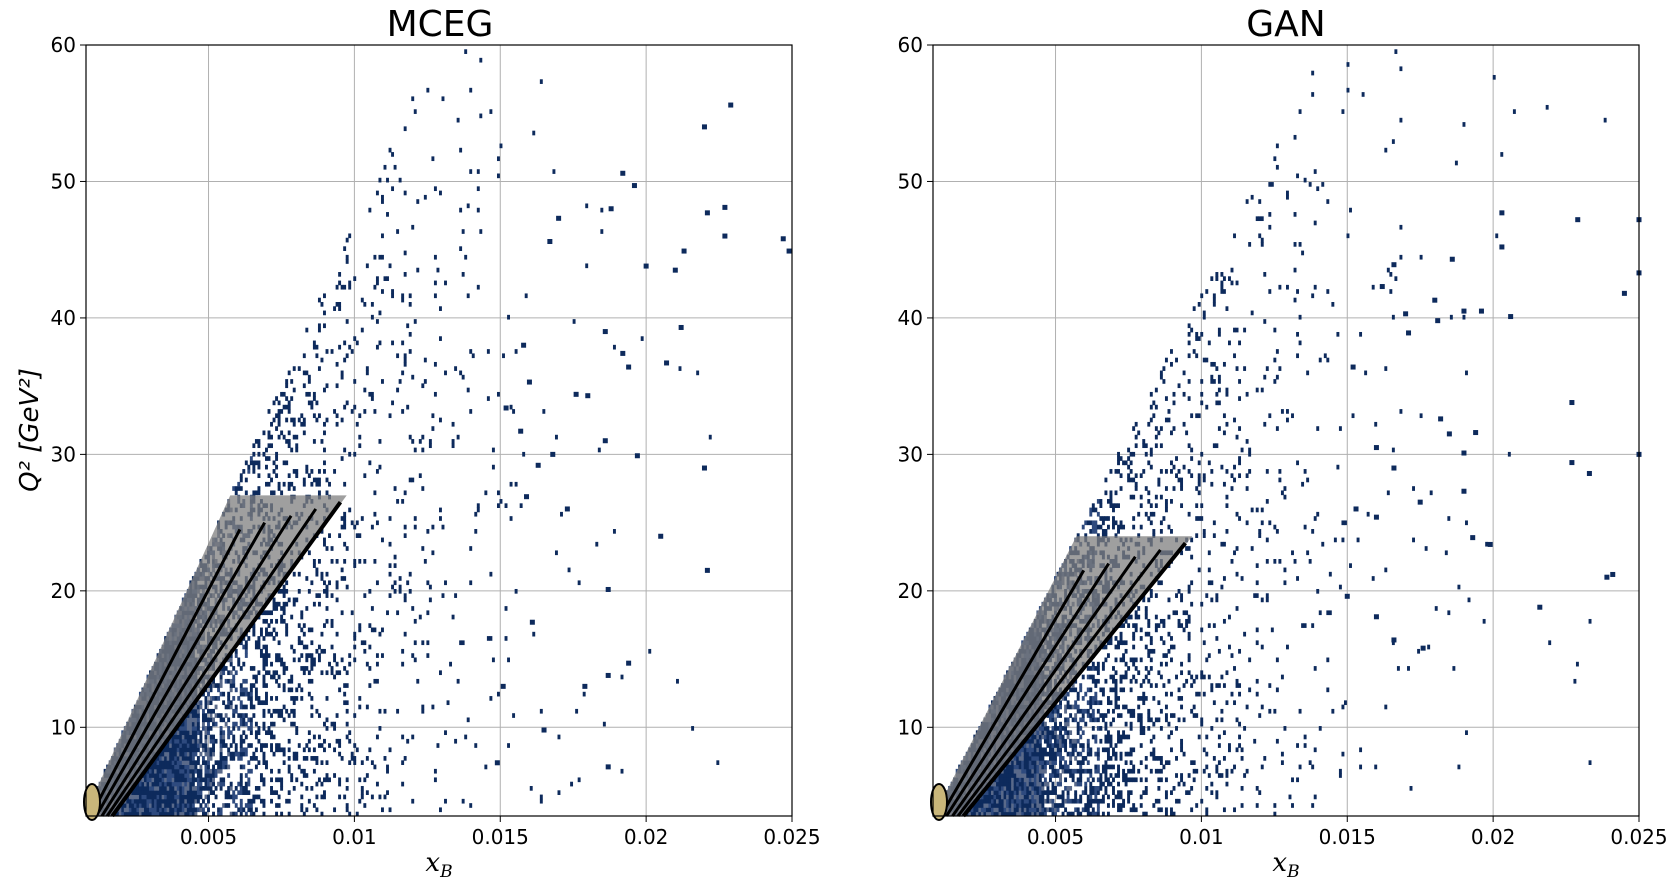  What do you see at coordinates (354, 837) in the screenshot?
I see `x-tick-label: 0.01` at bounding box center [354, 837].